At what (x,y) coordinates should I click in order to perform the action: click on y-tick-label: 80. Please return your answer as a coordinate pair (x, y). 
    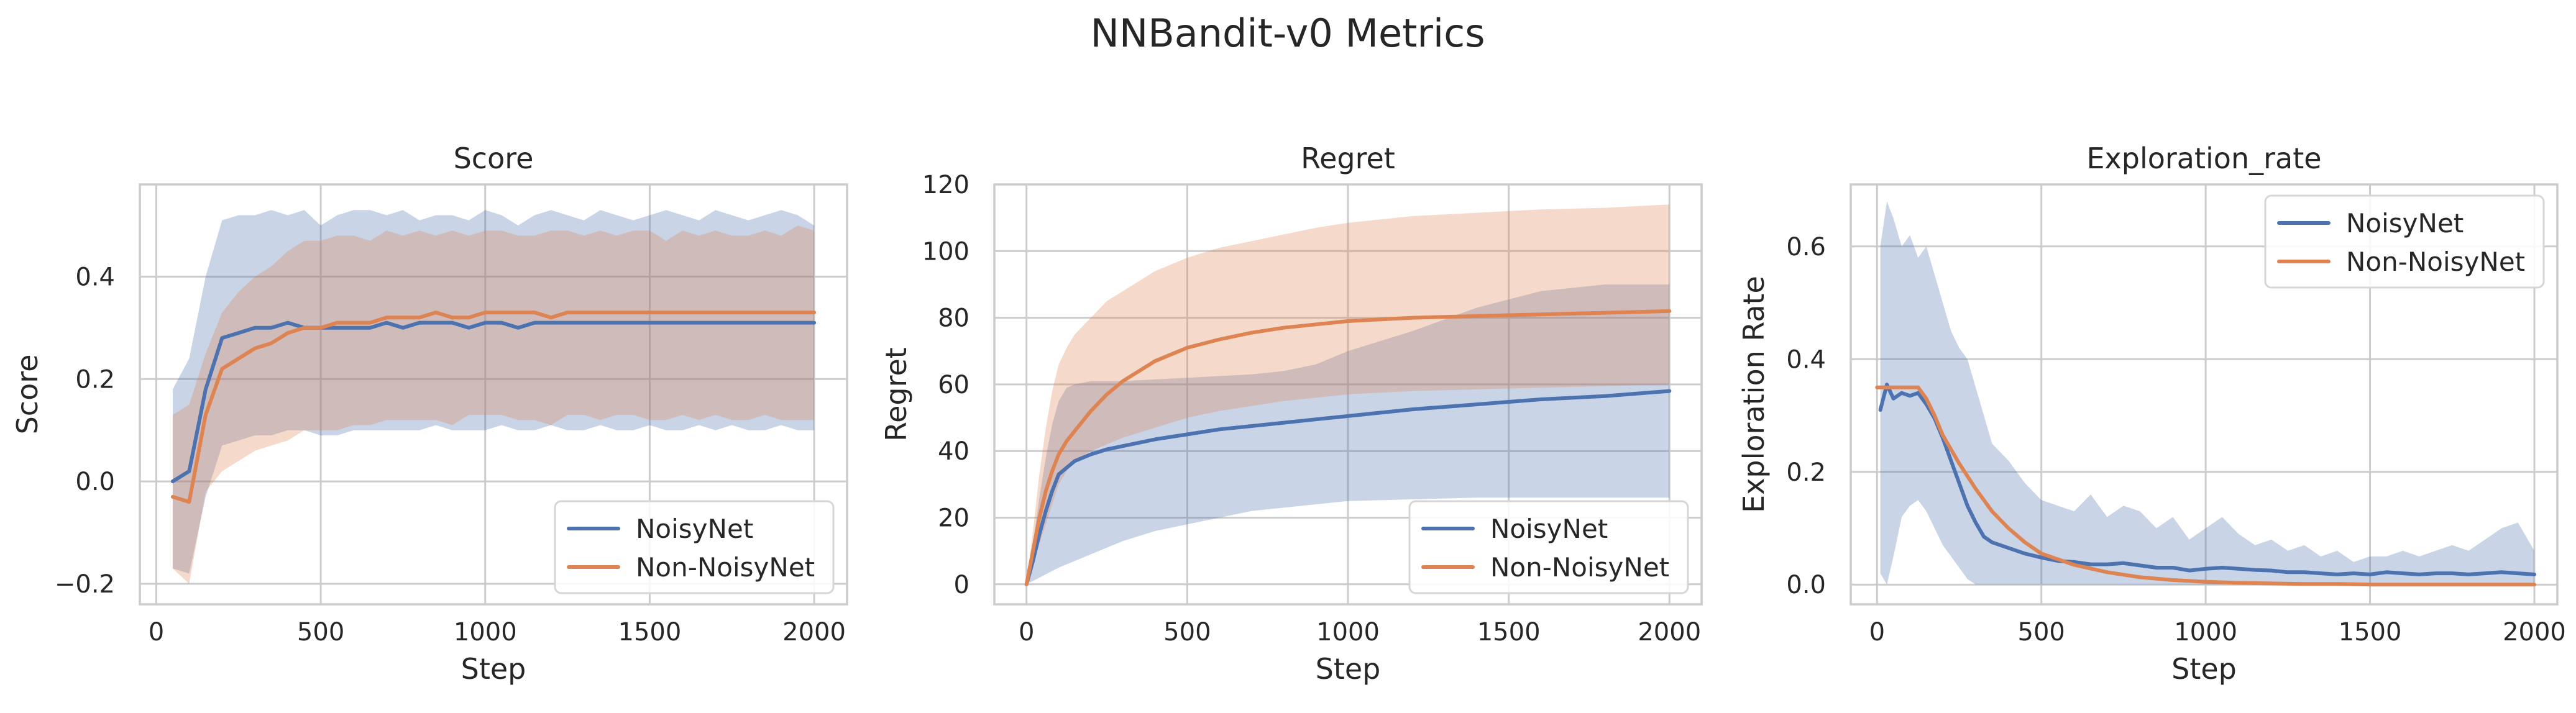
    Looking at the image, I should click on (953, 318).